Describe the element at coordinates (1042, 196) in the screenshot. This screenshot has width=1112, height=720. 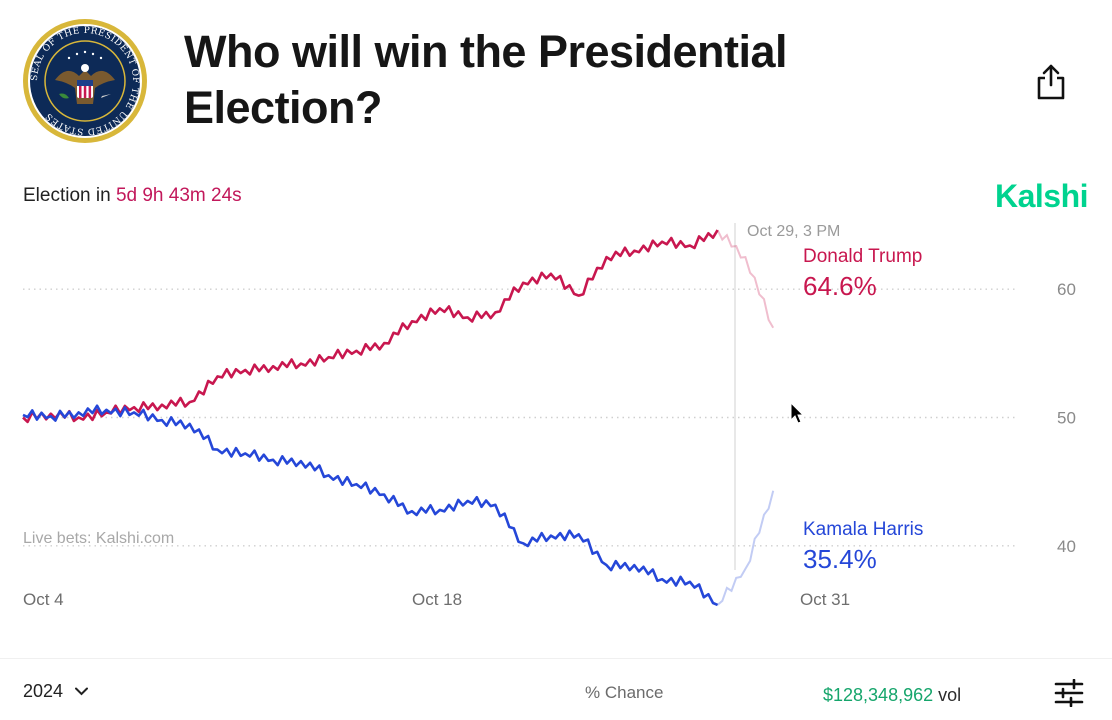
I see `kalshi-logo: Kalshi` at that location.